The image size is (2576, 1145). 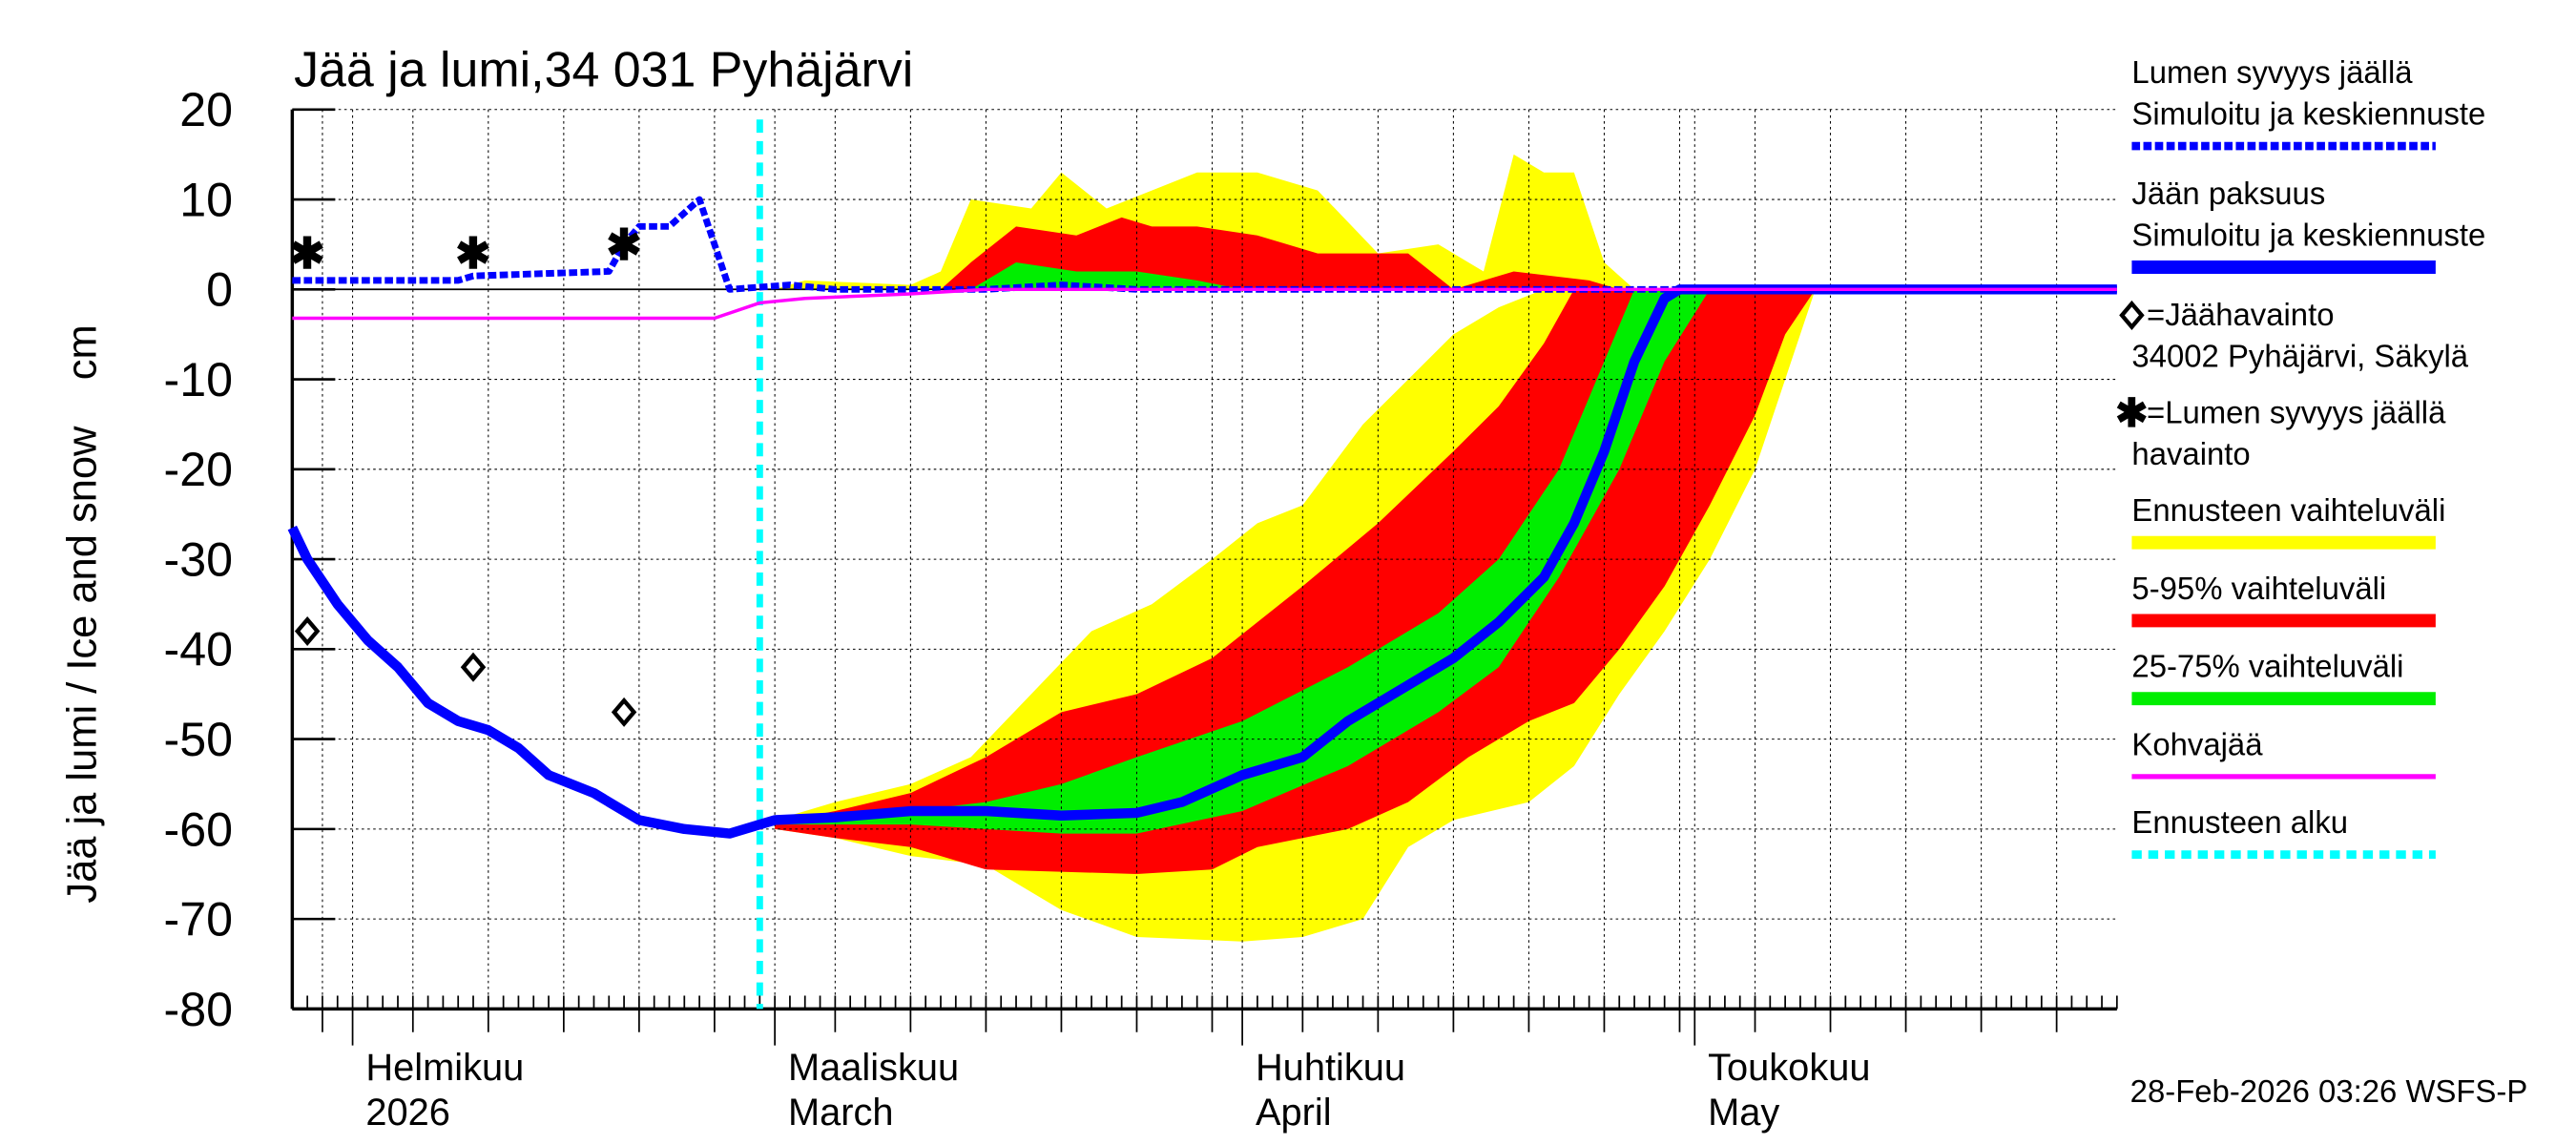 What do you see at coordinates (407, 1113) in the screenshot?
I see `month-sublabel: 2026` at bounding box center [407, 1113].